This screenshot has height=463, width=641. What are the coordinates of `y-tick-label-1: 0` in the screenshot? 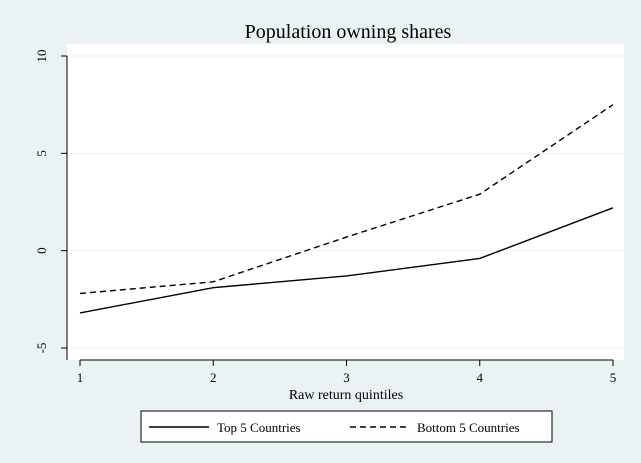 It's located at (41, 250).